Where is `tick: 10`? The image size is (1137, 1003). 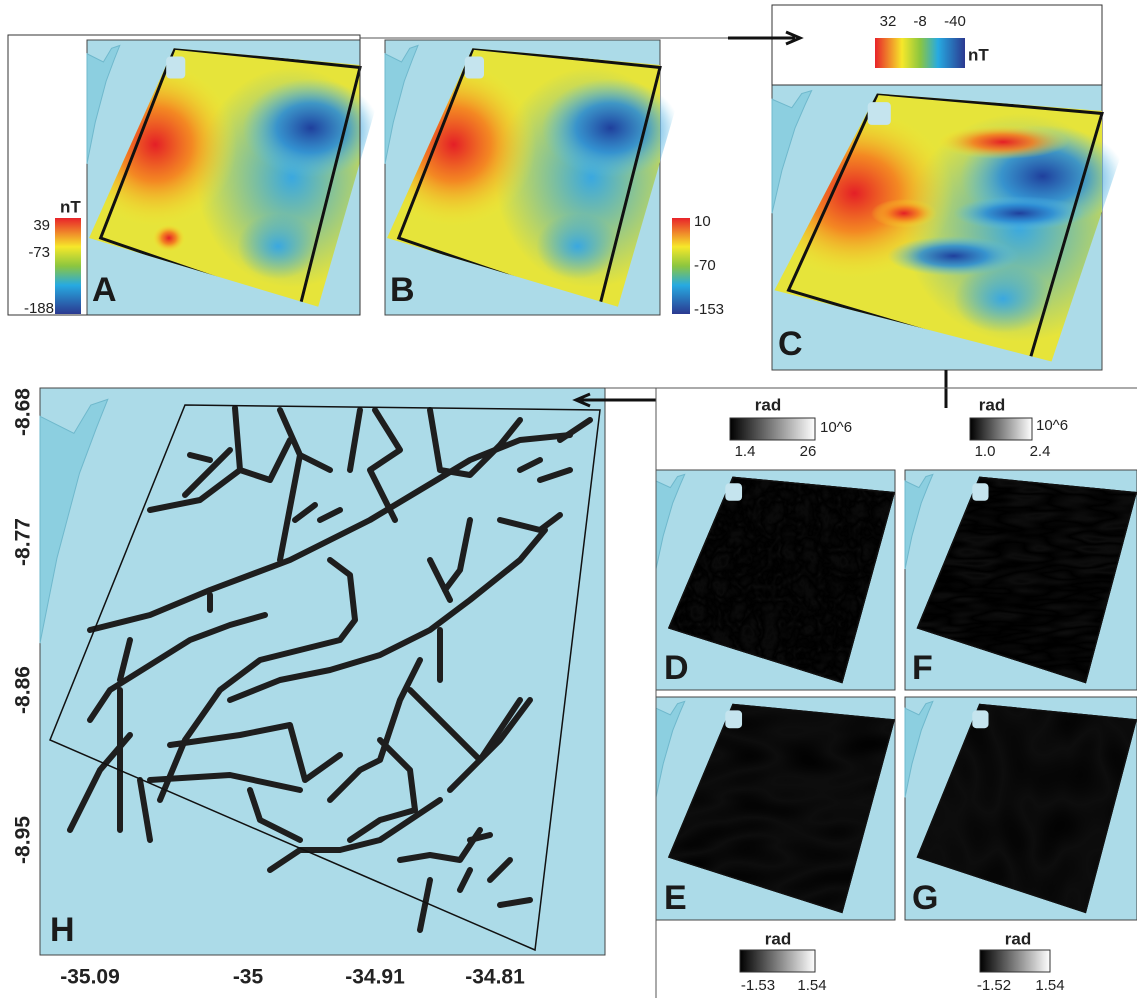 tick: 10 is located at coordinates (702, 221).